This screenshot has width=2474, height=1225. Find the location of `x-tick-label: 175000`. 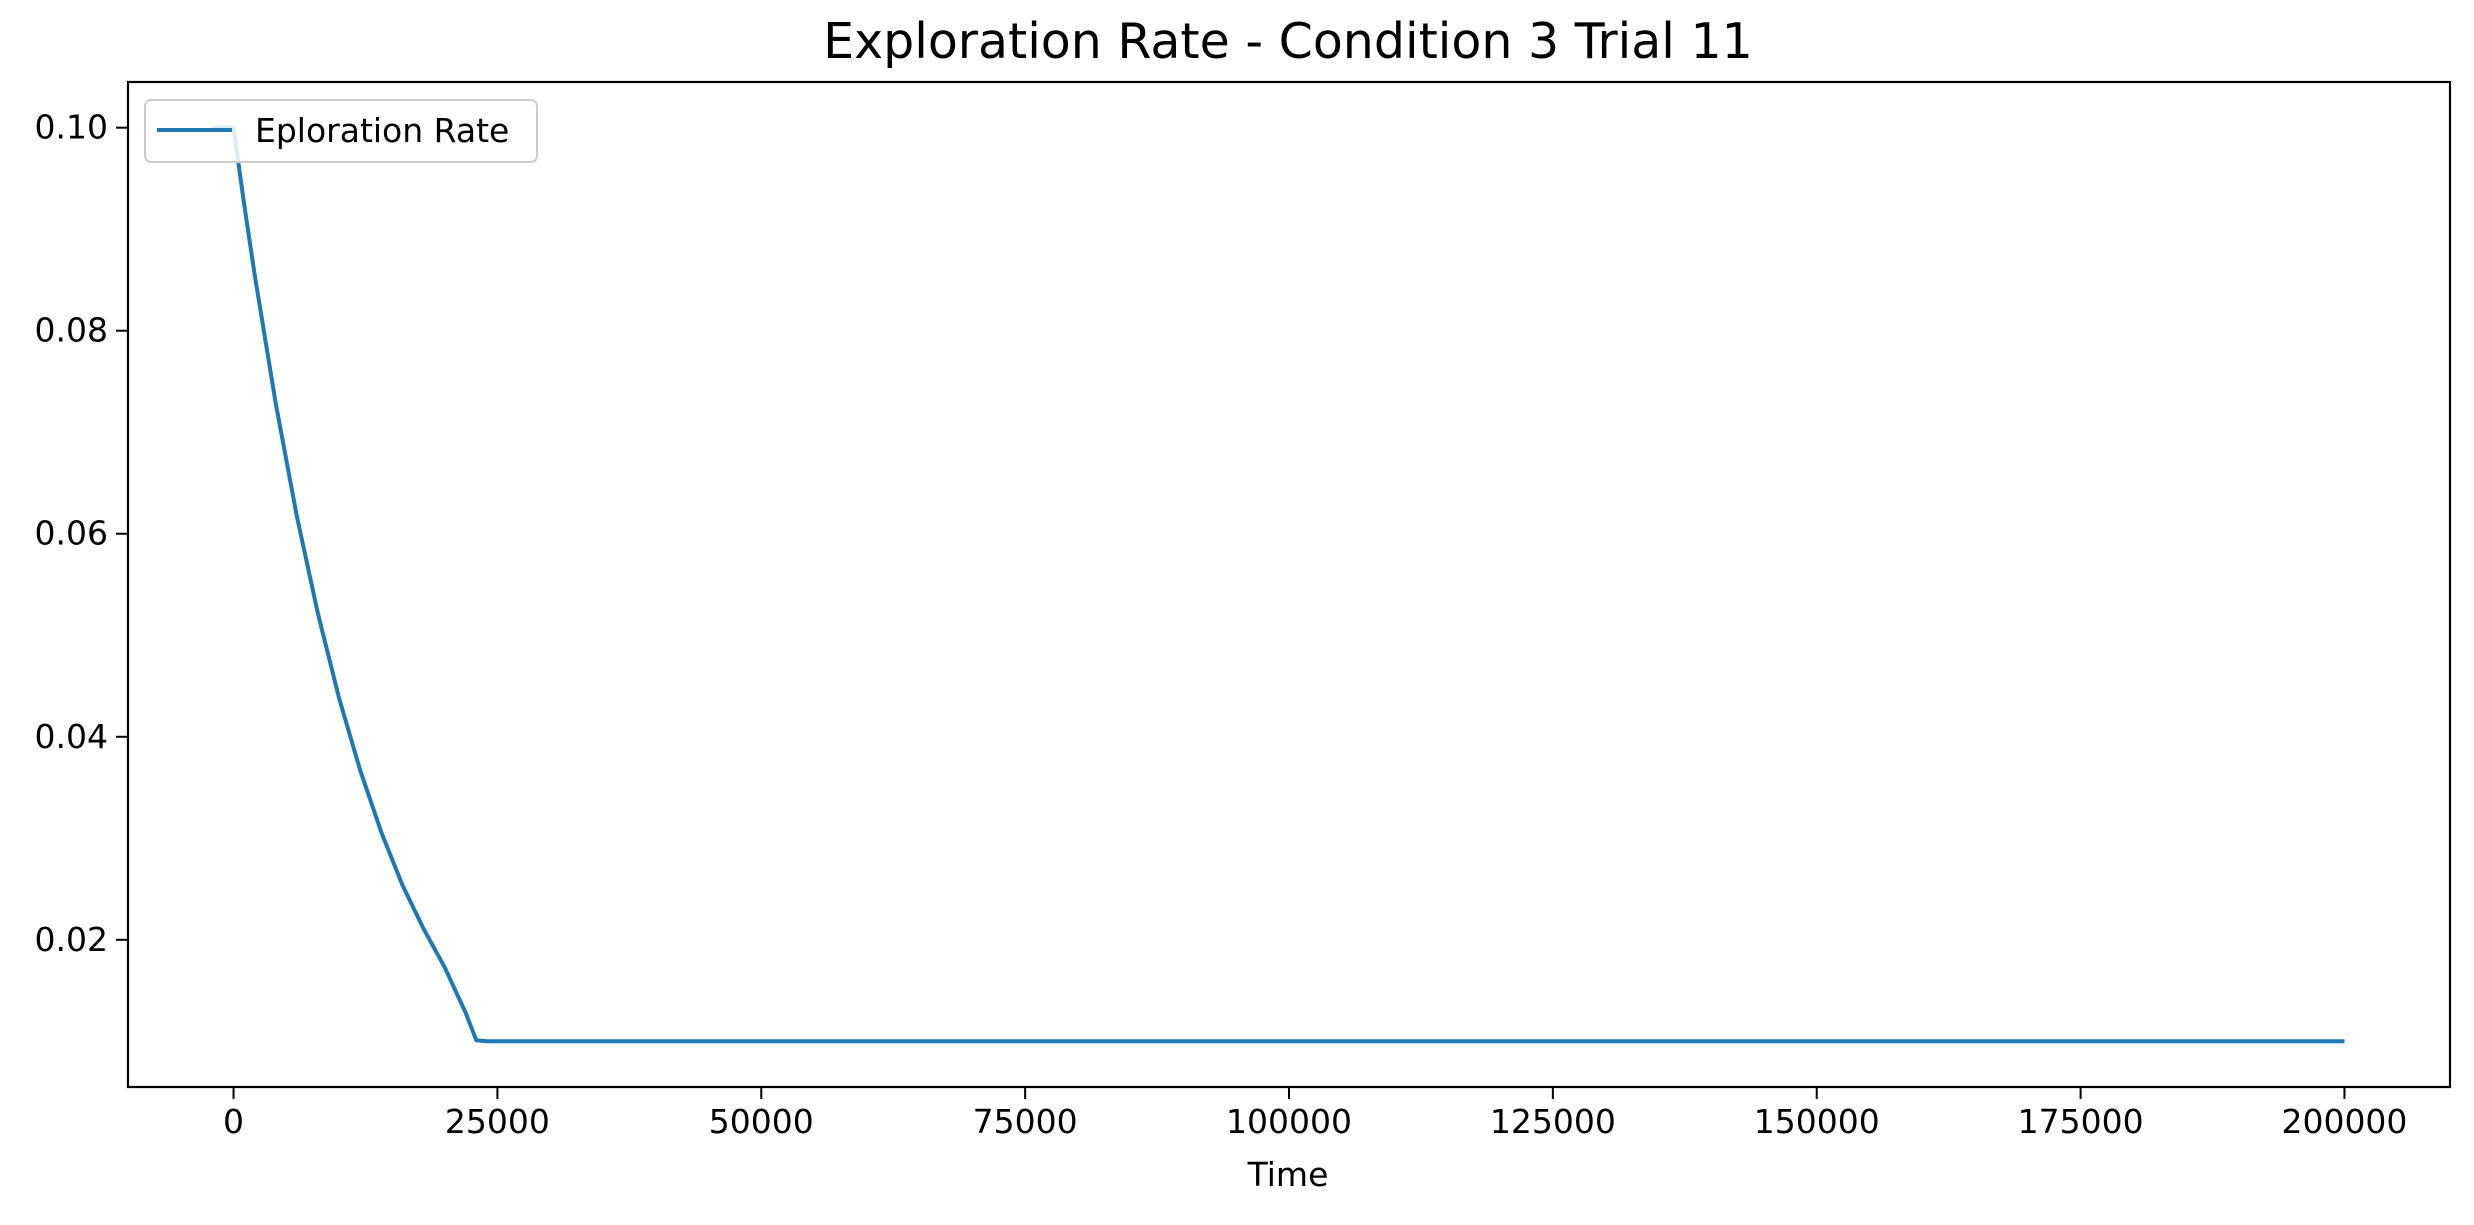

x-tick-label: 175000 is located at coordinates (2081, 1121).